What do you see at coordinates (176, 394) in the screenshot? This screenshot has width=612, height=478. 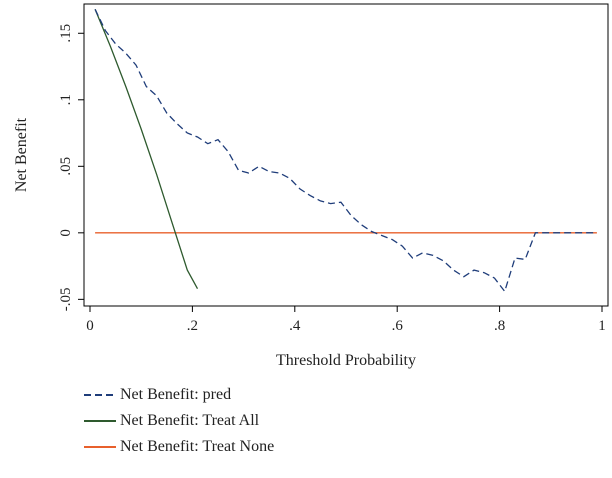 I see `legend-label: Net Benefit: pred` at bounding box center [176, 394].